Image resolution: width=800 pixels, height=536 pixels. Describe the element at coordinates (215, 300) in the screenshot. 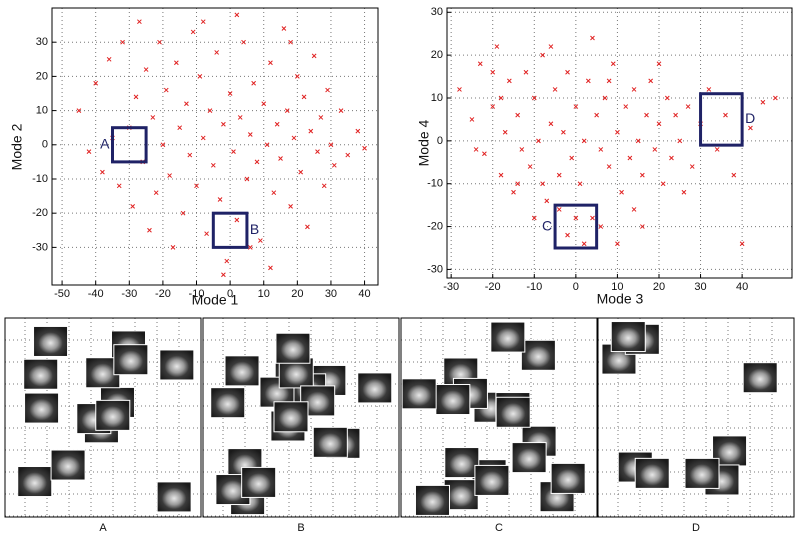

I see `x-axis-label: Mode 1` at that location.